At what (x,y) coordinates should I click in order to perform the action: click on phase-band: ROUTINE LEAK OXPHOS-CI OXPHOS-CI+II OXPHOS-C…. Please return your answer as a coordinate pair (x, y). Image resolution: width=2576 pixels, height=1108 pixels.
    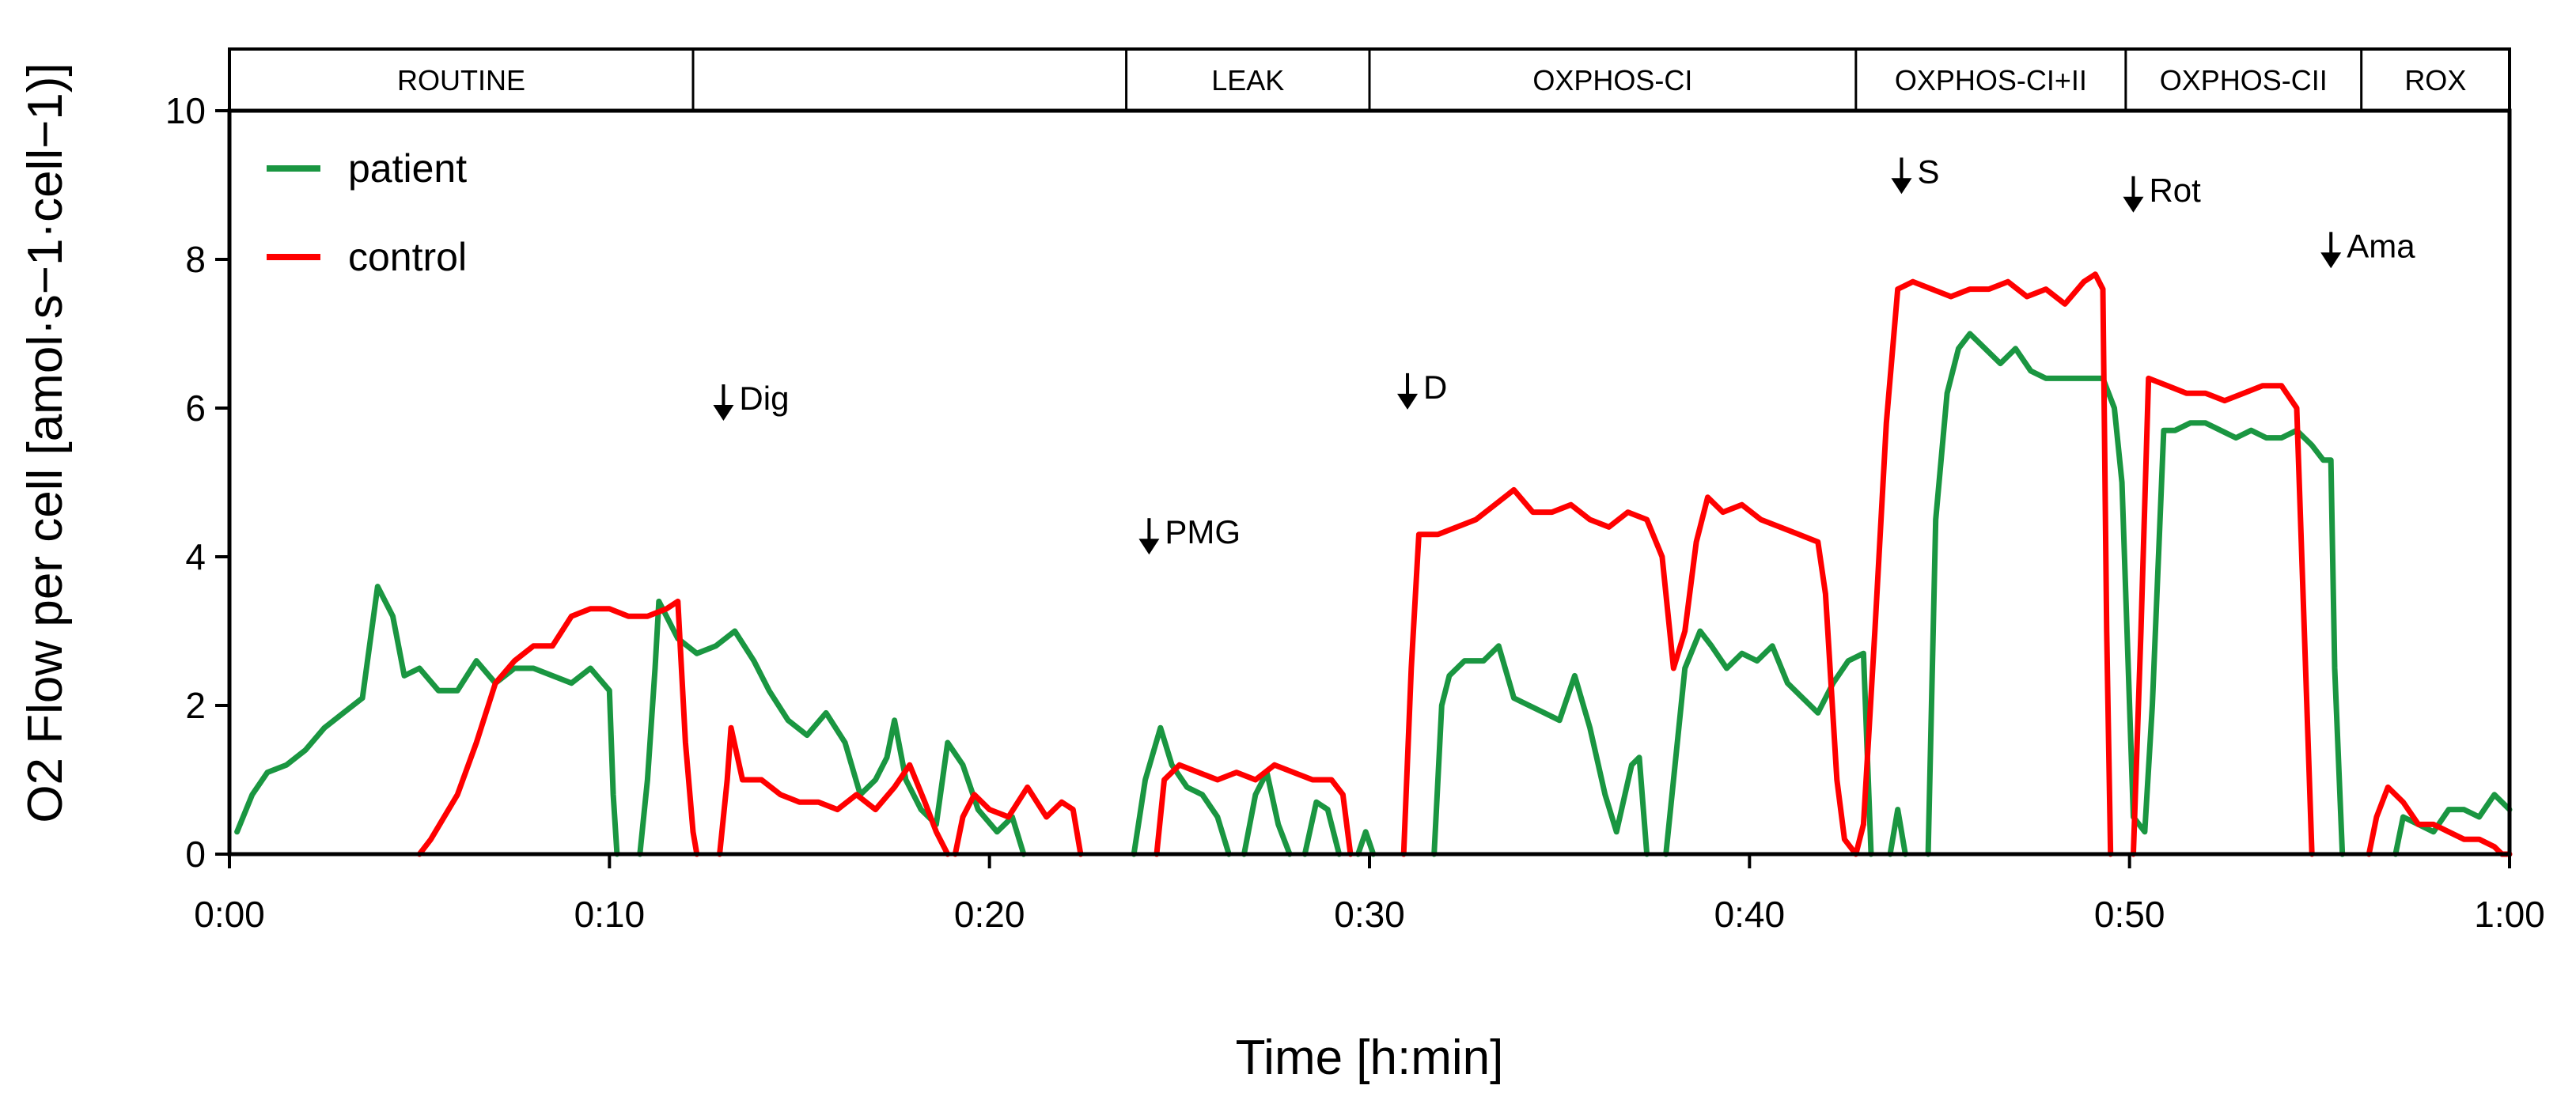
    Looking at the image, I should click on (1369, 79).